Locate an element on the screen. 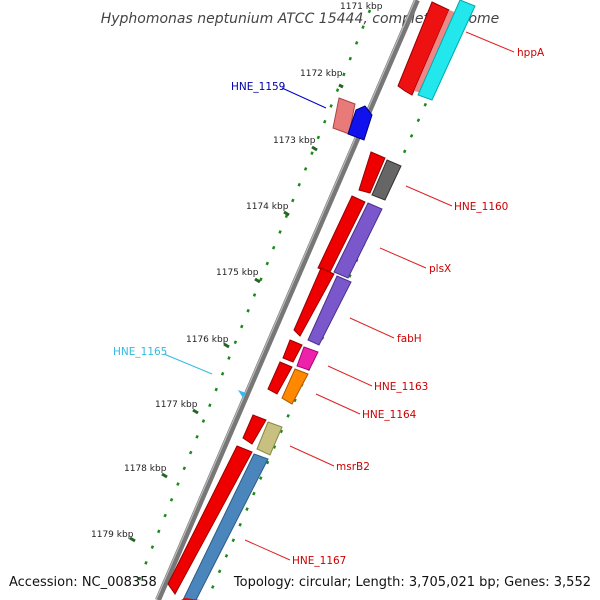  cds-arrow-fabH-red is located at coordinates (314, 302).